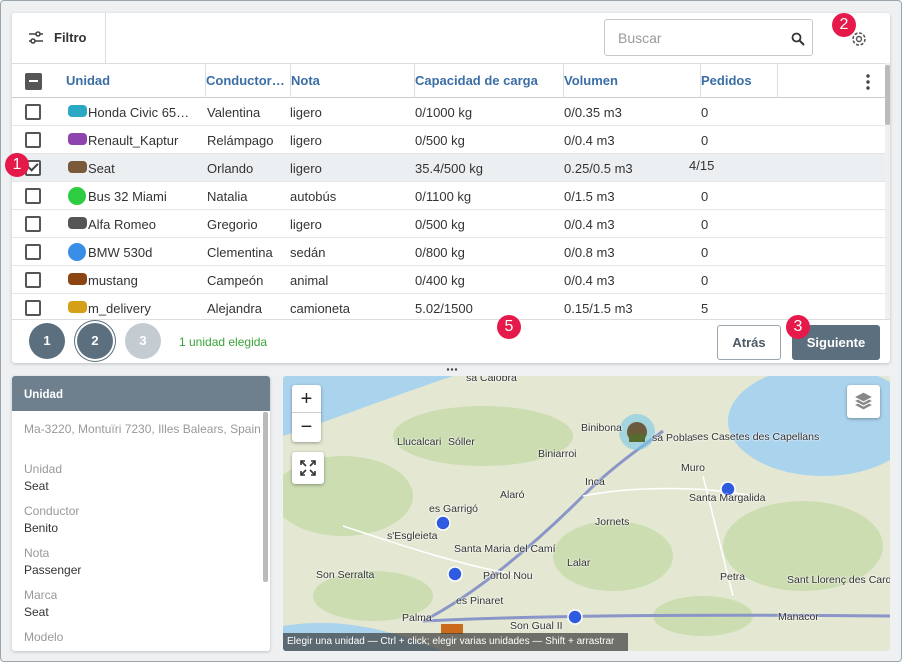  I want to click on callout-badge: 2, so click(844, 25).